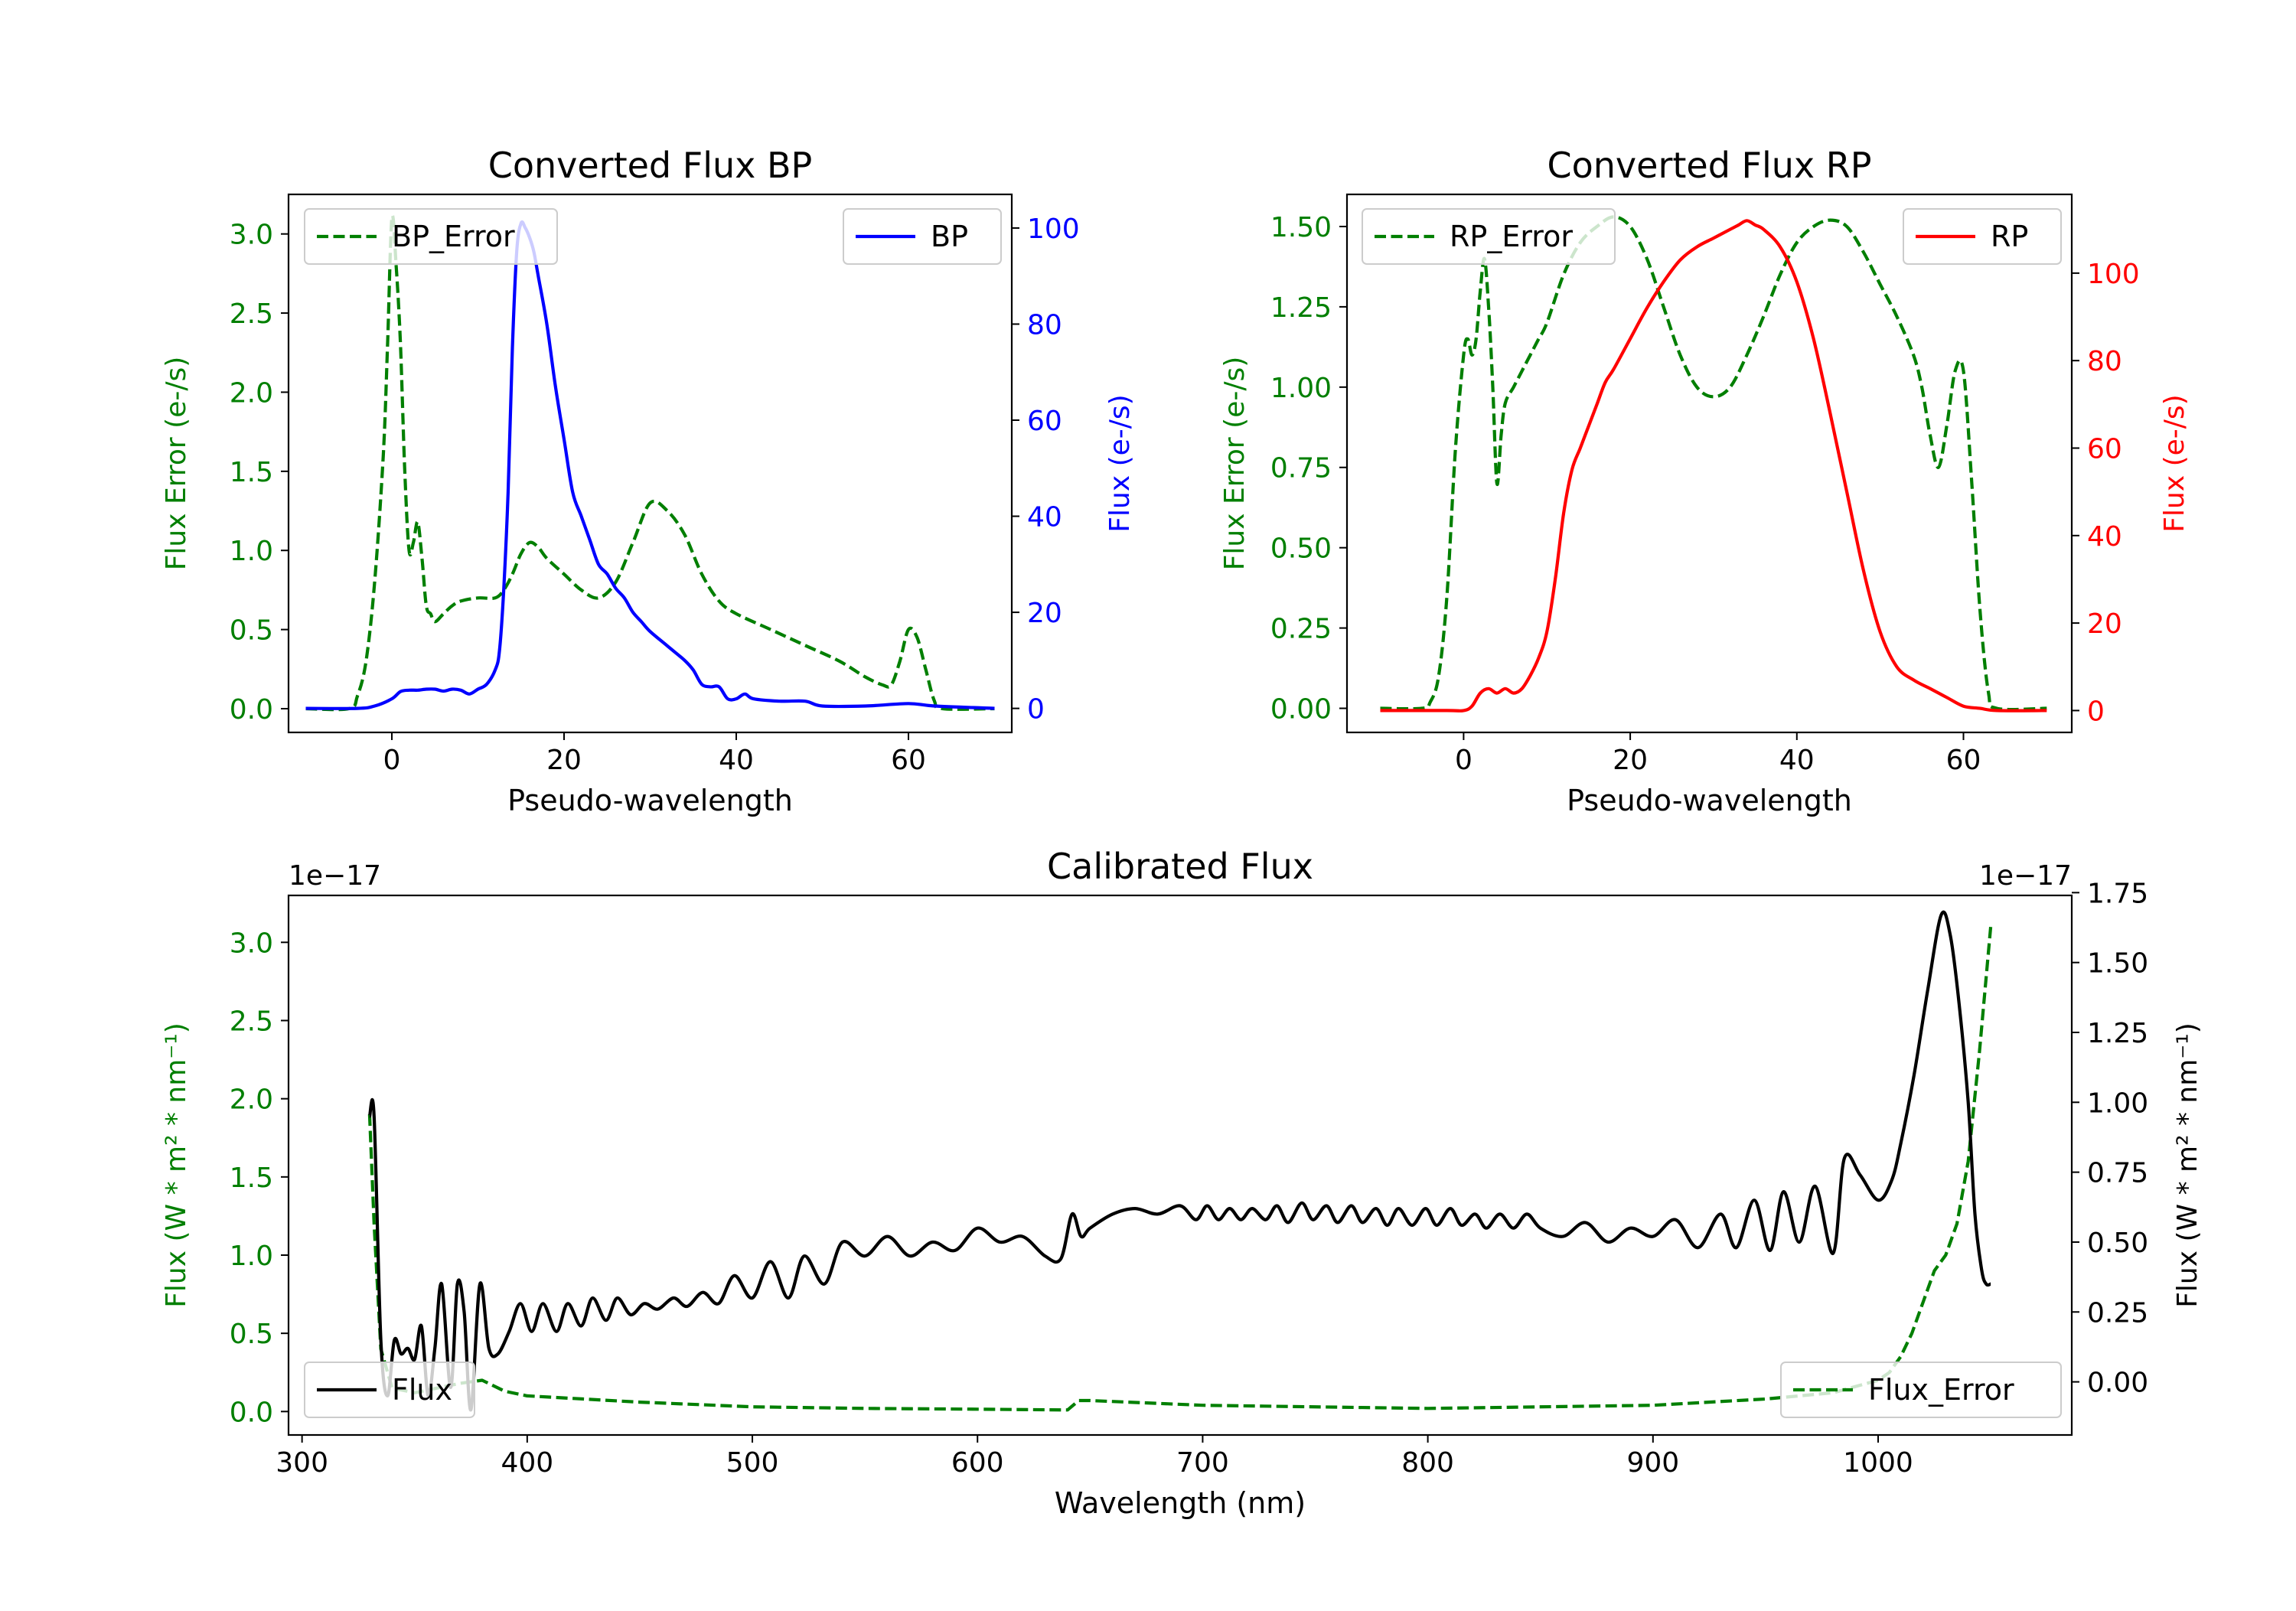 This screenshot has width=2296, height=1611. I want to click on calibrated-xtick-label: 900, so click(1652, 1463).